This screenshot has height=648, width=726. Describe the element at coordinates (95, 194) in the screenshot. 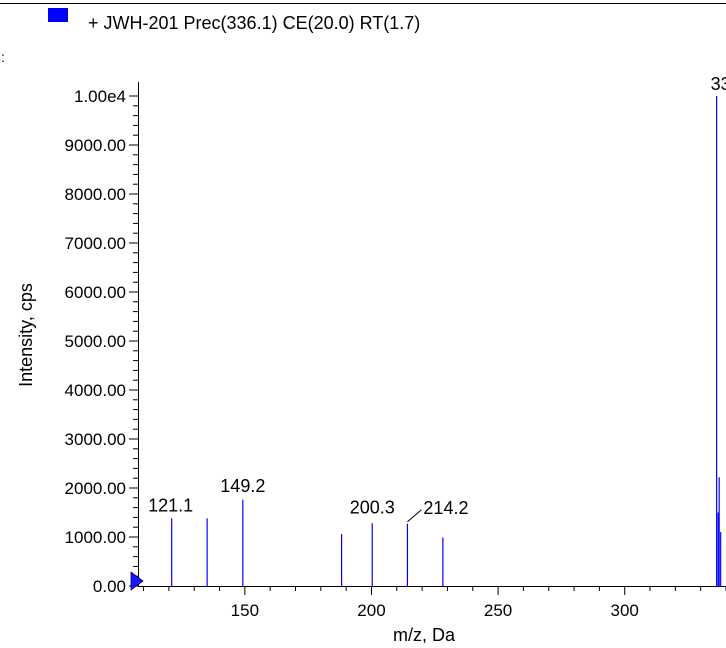

I see `y-tick-label: 8000.00` at that location.